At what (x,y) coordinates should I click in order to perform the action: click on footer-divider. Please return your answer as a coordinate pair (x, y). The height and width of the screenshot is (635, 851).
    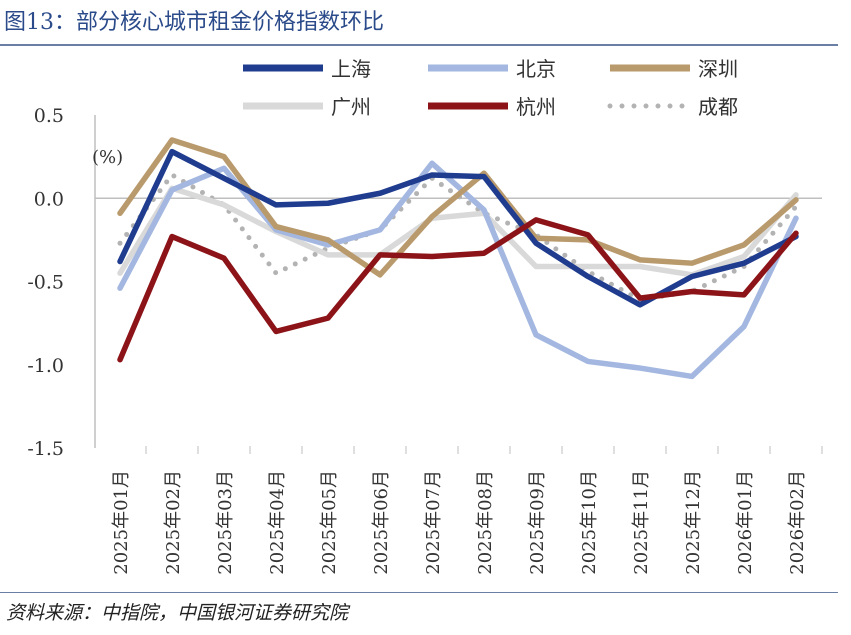
    Looking at the image, I should click on (419, 592).